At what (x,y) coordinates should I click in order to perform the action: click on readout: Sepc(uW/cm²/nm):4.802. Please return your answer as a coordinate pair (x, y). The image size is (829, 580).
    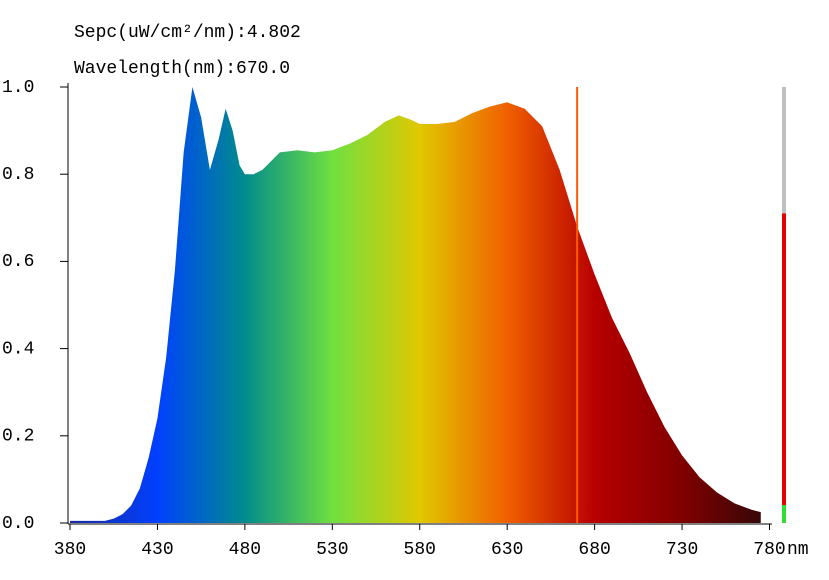
    Looking at the image, I should click on (187, 33).